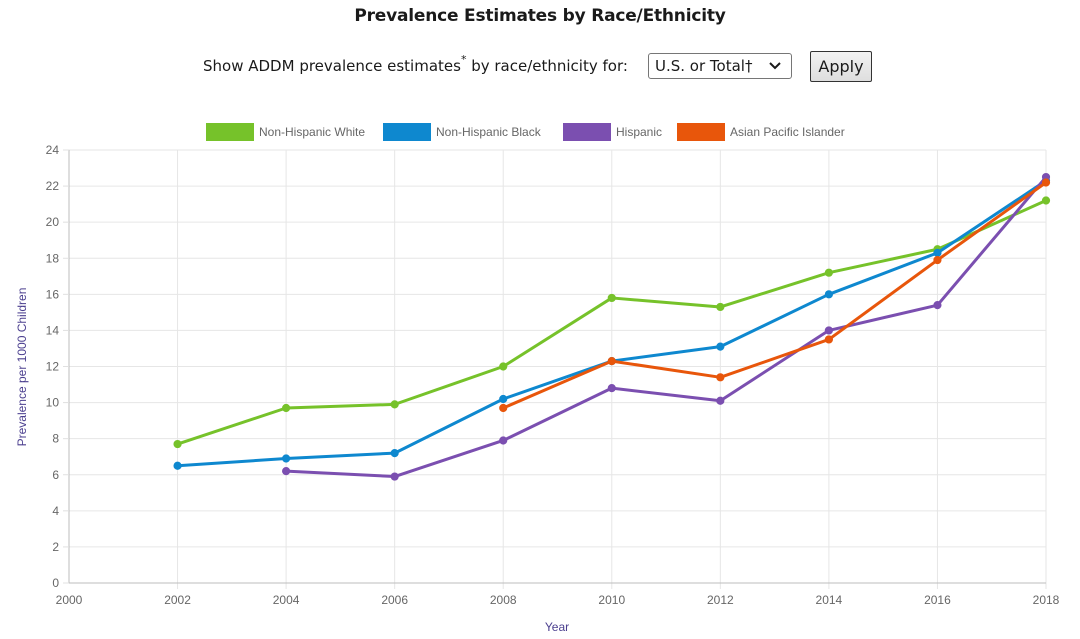  I want to click on x-tick-label: 2018, so click(1046, 600).